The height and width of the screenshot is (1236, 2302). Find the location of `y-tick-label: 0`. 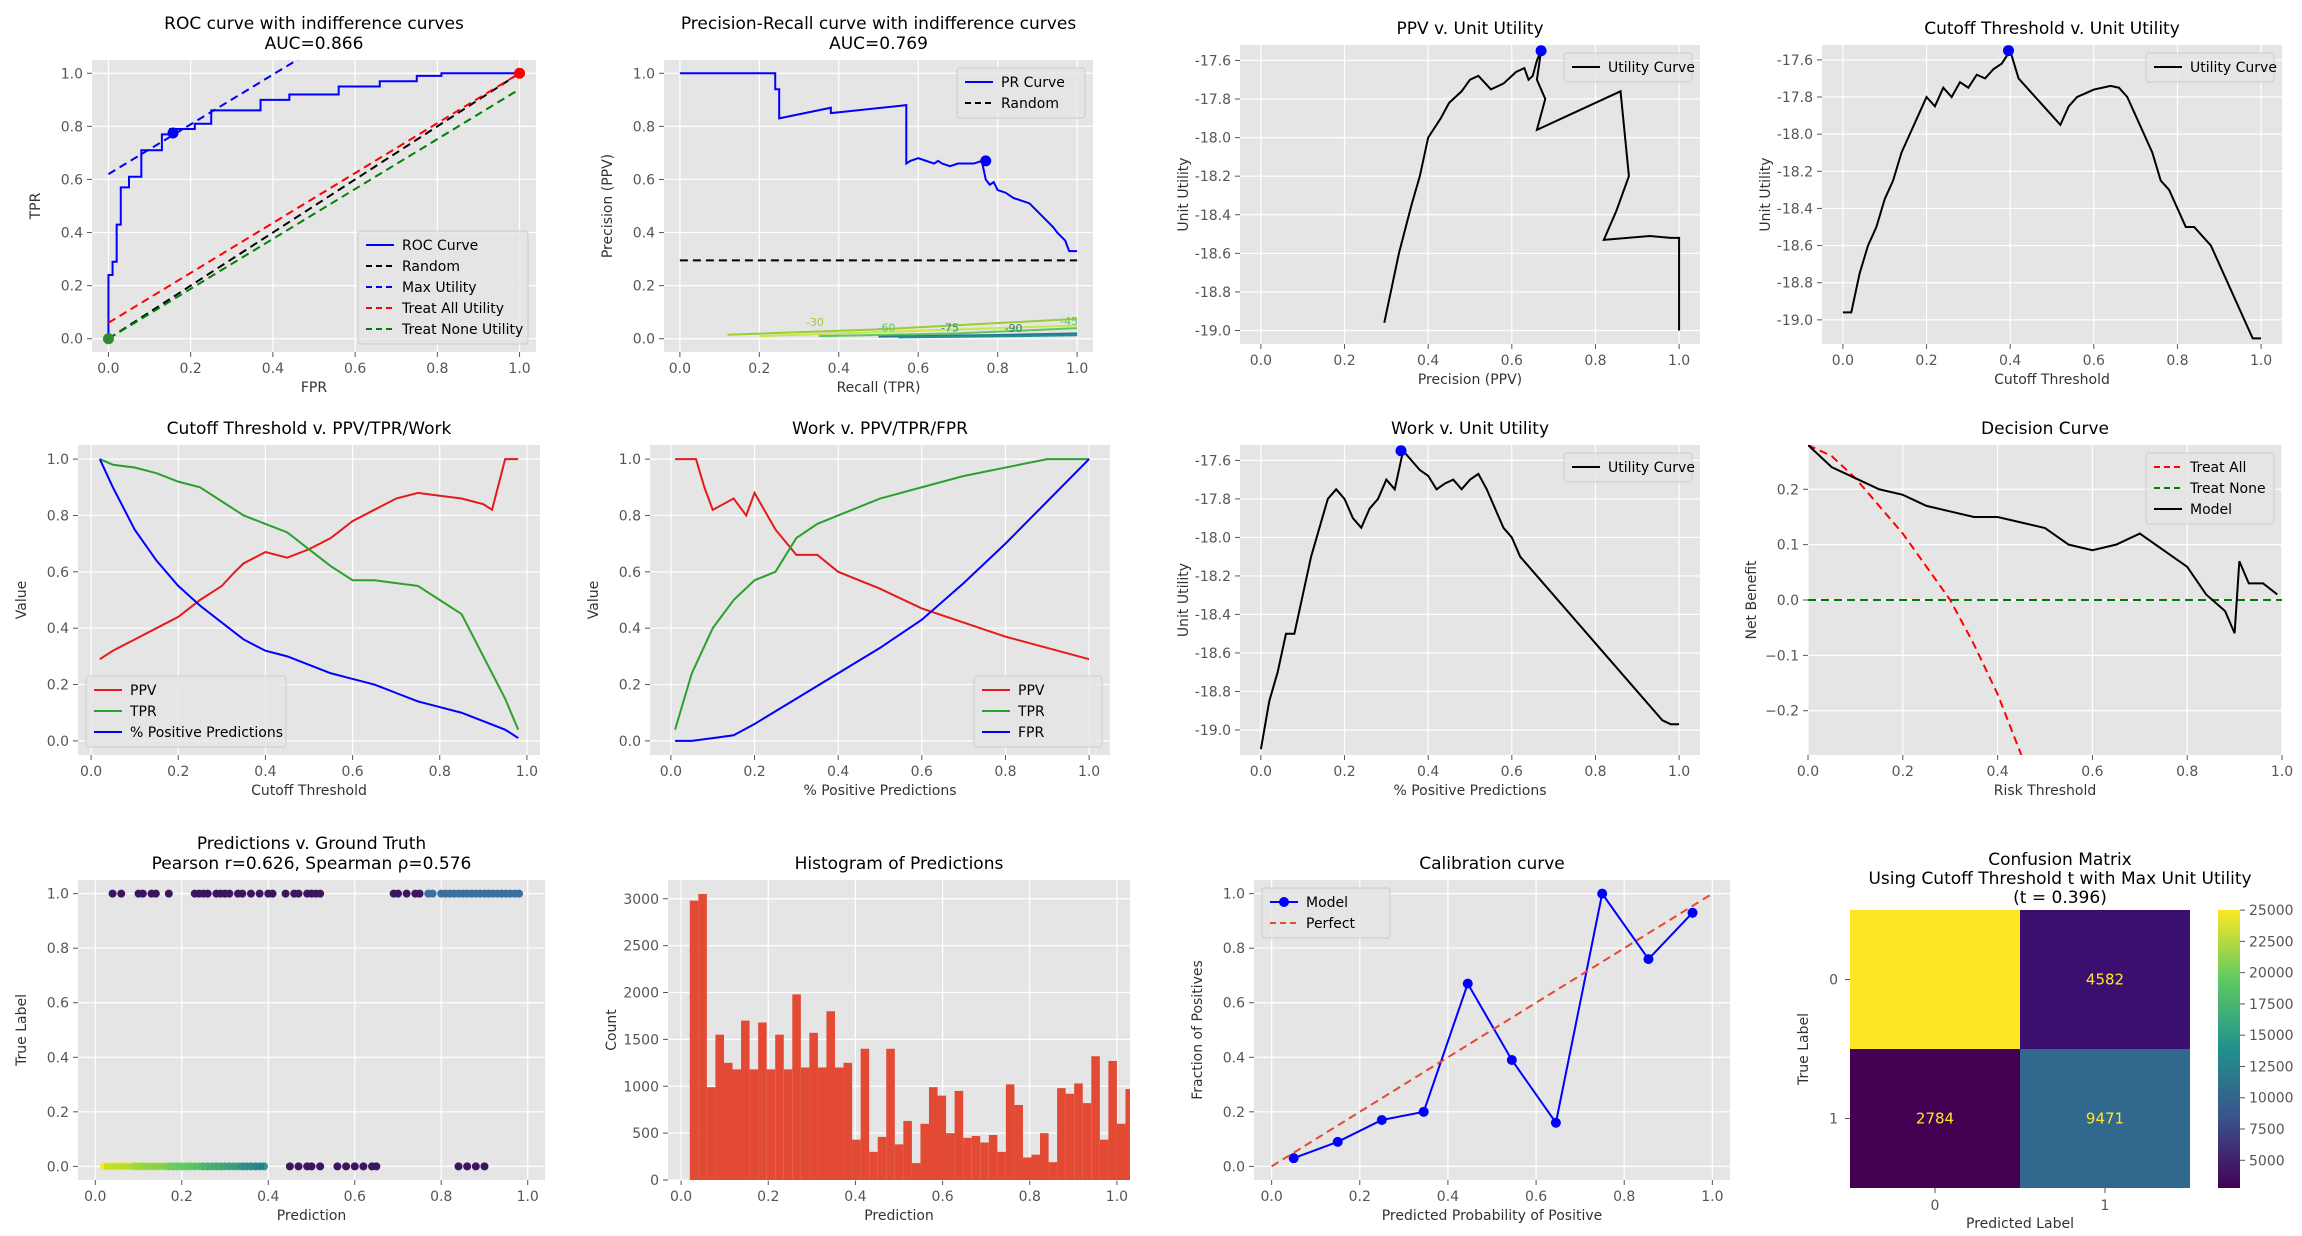

y-tick-label: 0 is located at coordinates (654, 1181).